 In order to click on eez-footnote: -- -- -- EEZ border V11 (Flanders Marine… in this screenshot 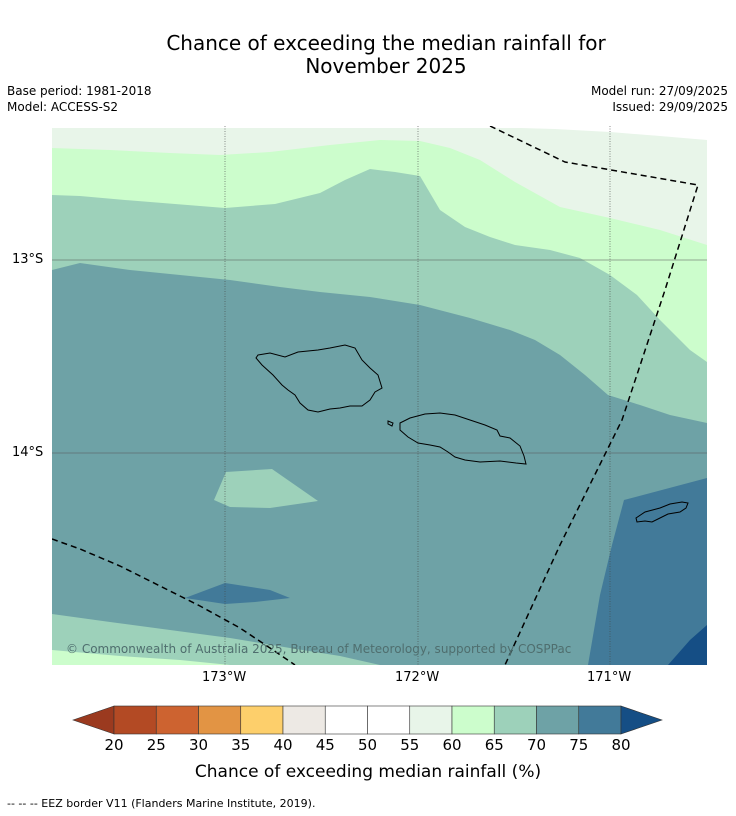, I will do `click(161, 803)`.